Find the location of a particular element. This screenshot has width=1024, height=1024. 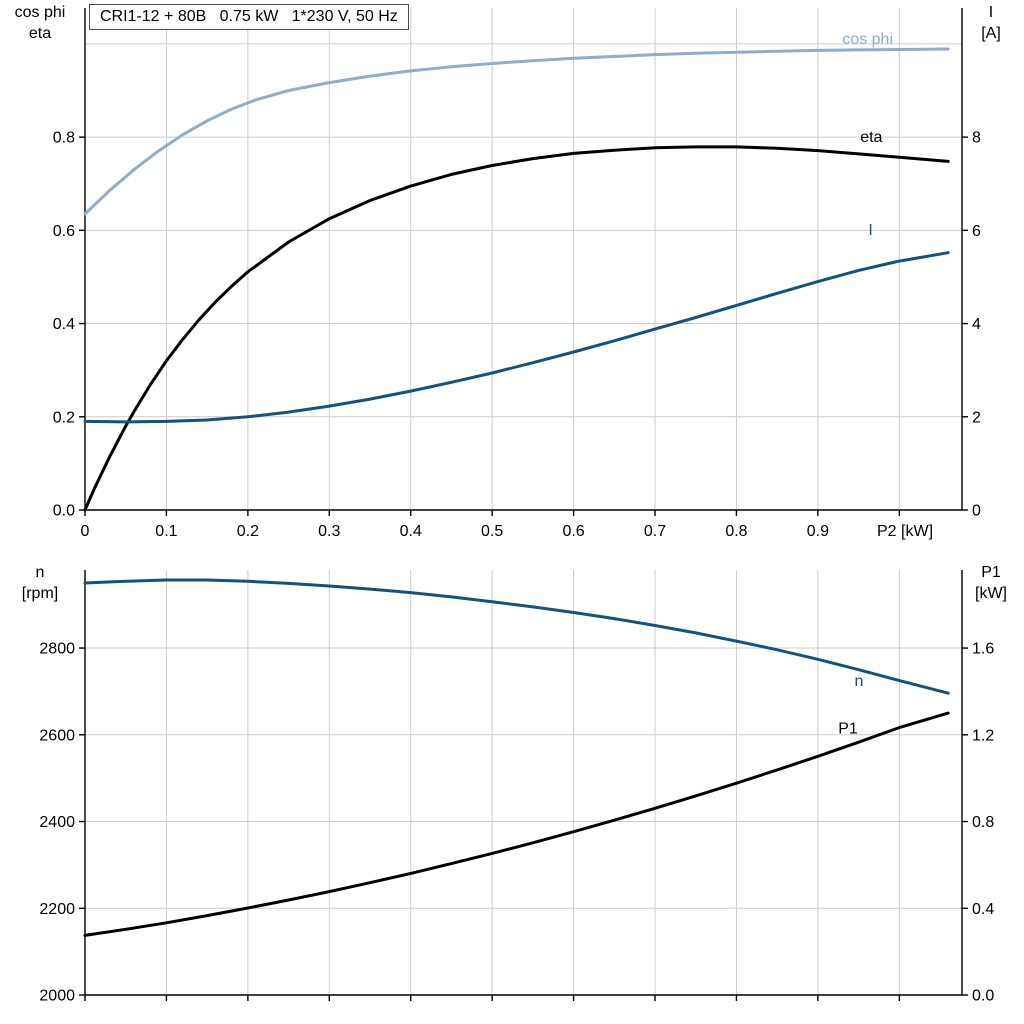

curve-label-cos-phi: cos phi is located at coordinates (867, 39).